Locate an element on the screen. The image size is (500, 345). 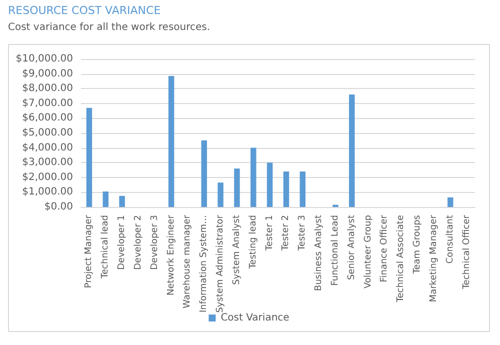
y-tick-label: $8,000.00 is located at coordinates (47, 88).